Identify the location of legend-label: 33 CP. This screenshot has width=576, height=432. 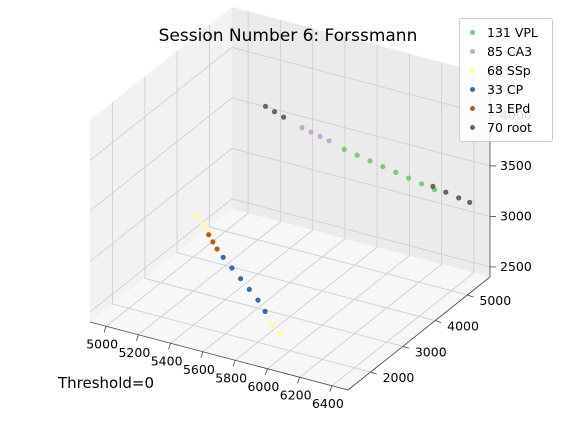
(505, 89).